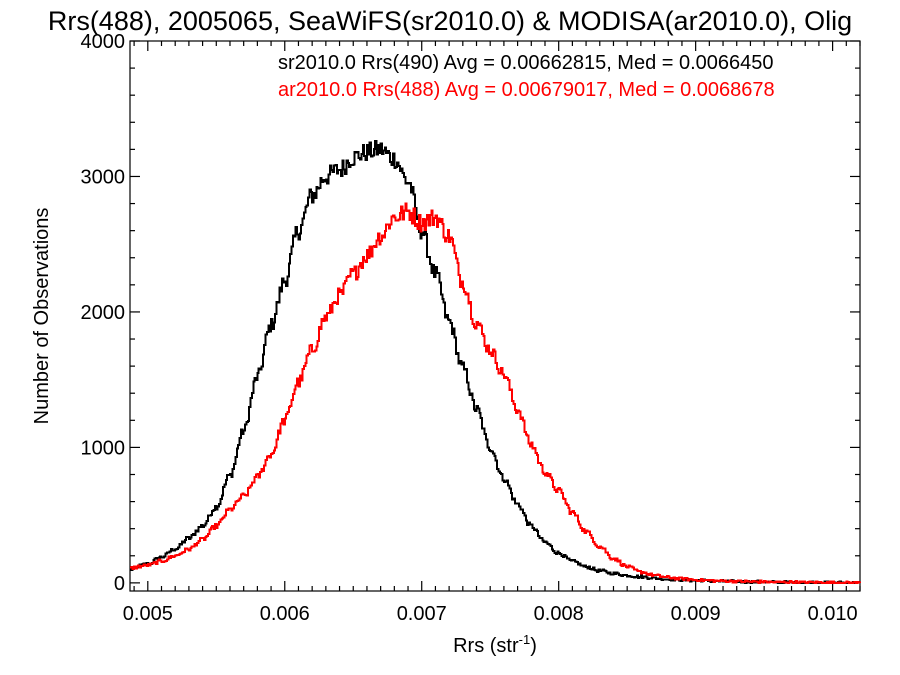  I want to click on y-tick-label: 0, so click(119, 584).